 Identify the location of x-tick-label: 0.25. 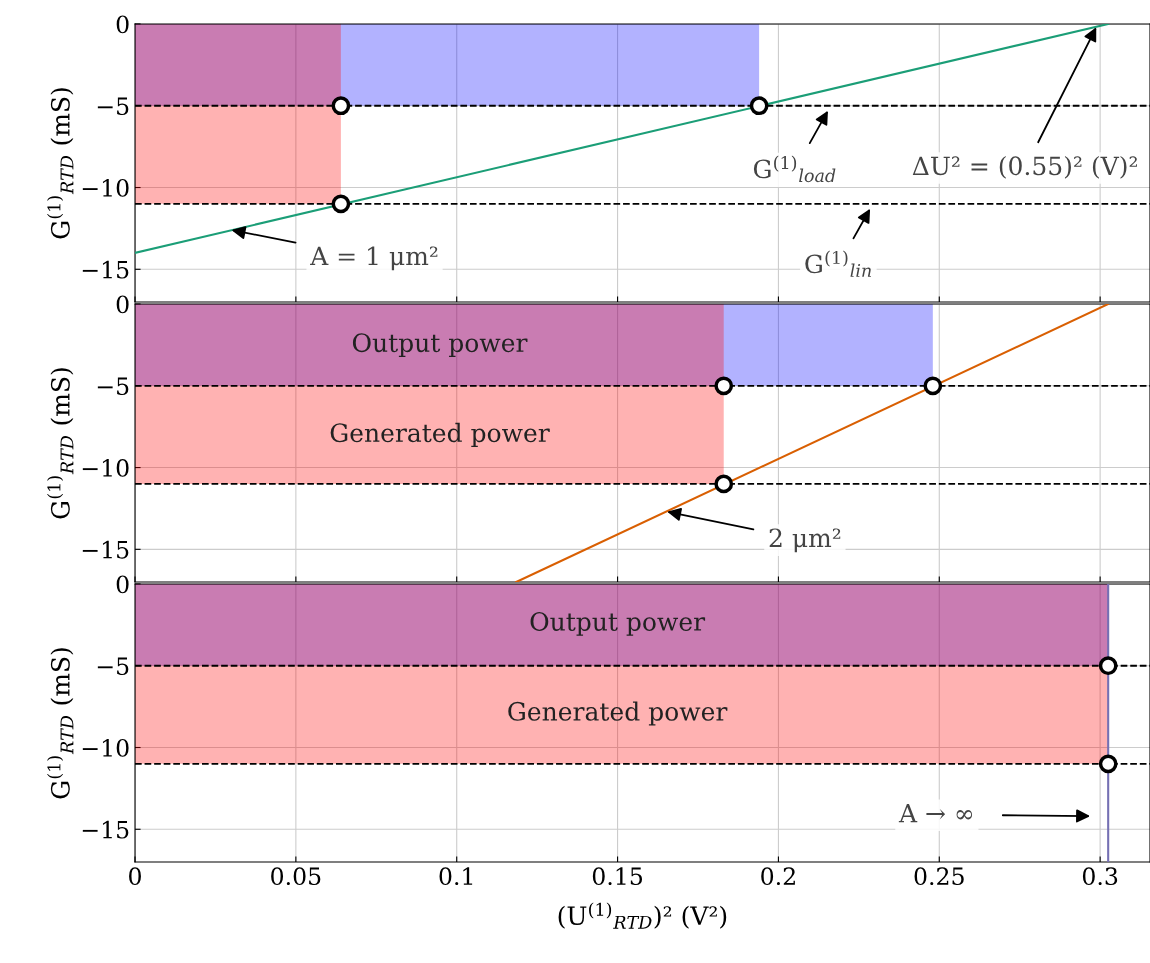
(939, 876).